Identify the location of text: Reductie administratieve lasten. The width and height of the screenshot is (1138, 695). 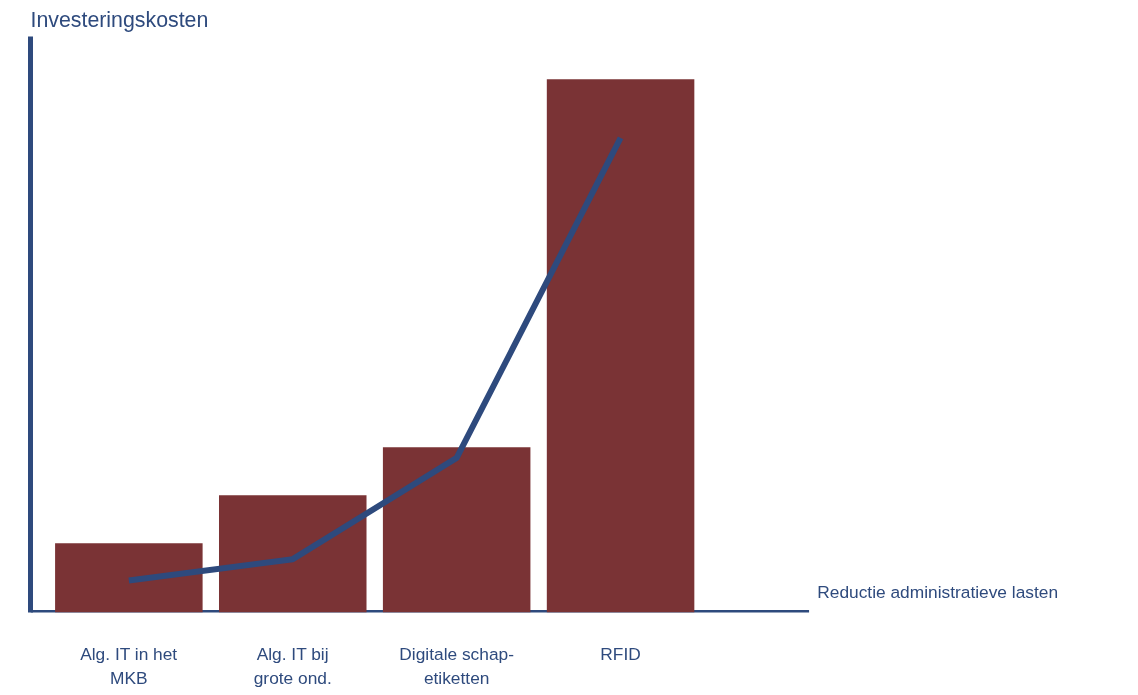
(938, 591).